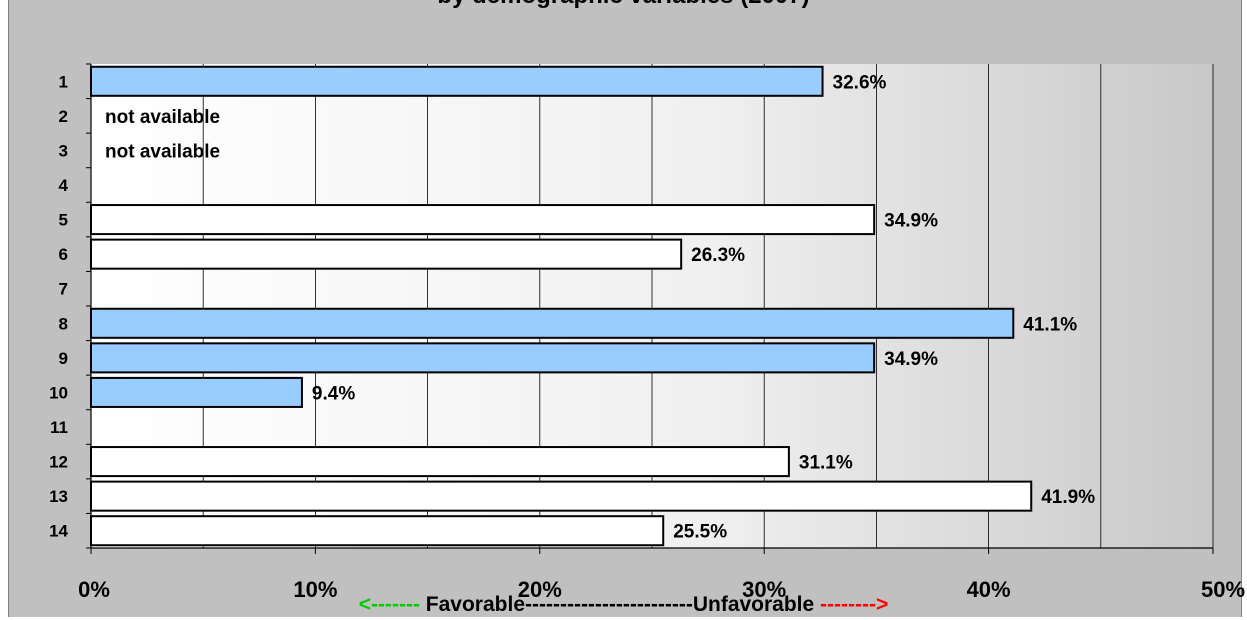  I want to click on category-label: 9, so click(63, 358).